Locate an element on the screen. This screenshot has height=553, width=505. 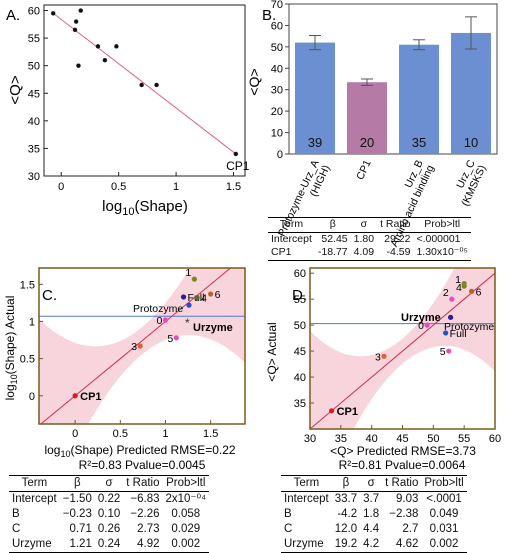
panel-b-category-label: CP1 is located at coordinates (364, 170).